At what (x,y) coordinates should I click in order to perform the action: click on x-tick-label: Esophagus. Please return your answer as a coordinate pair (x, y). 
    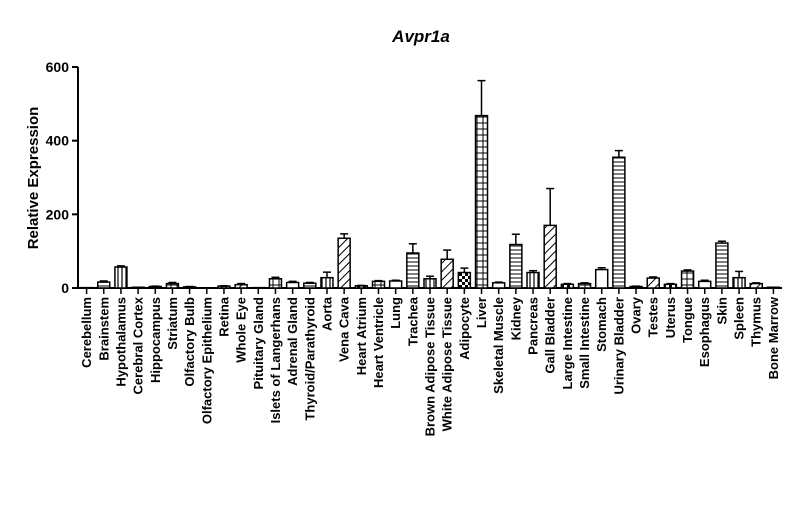
    Looking at the image, I should click on (704, 332).